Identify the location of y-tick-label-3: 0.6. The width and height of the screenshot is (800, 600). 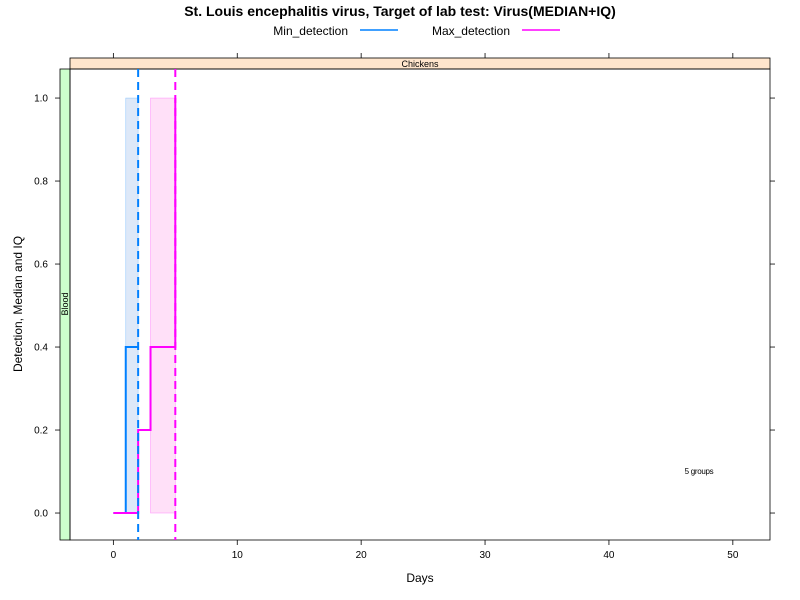
(41, 265).